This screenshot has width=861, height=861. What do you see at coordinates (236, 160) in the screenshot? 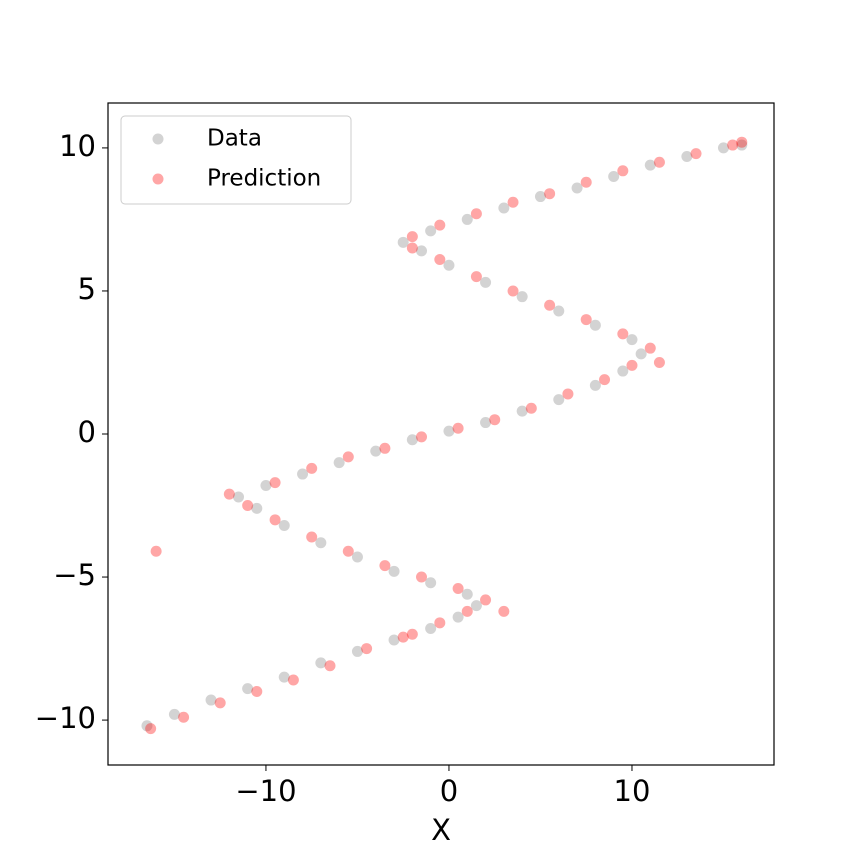
I see `legend-box` at bounding box center [236, 160].